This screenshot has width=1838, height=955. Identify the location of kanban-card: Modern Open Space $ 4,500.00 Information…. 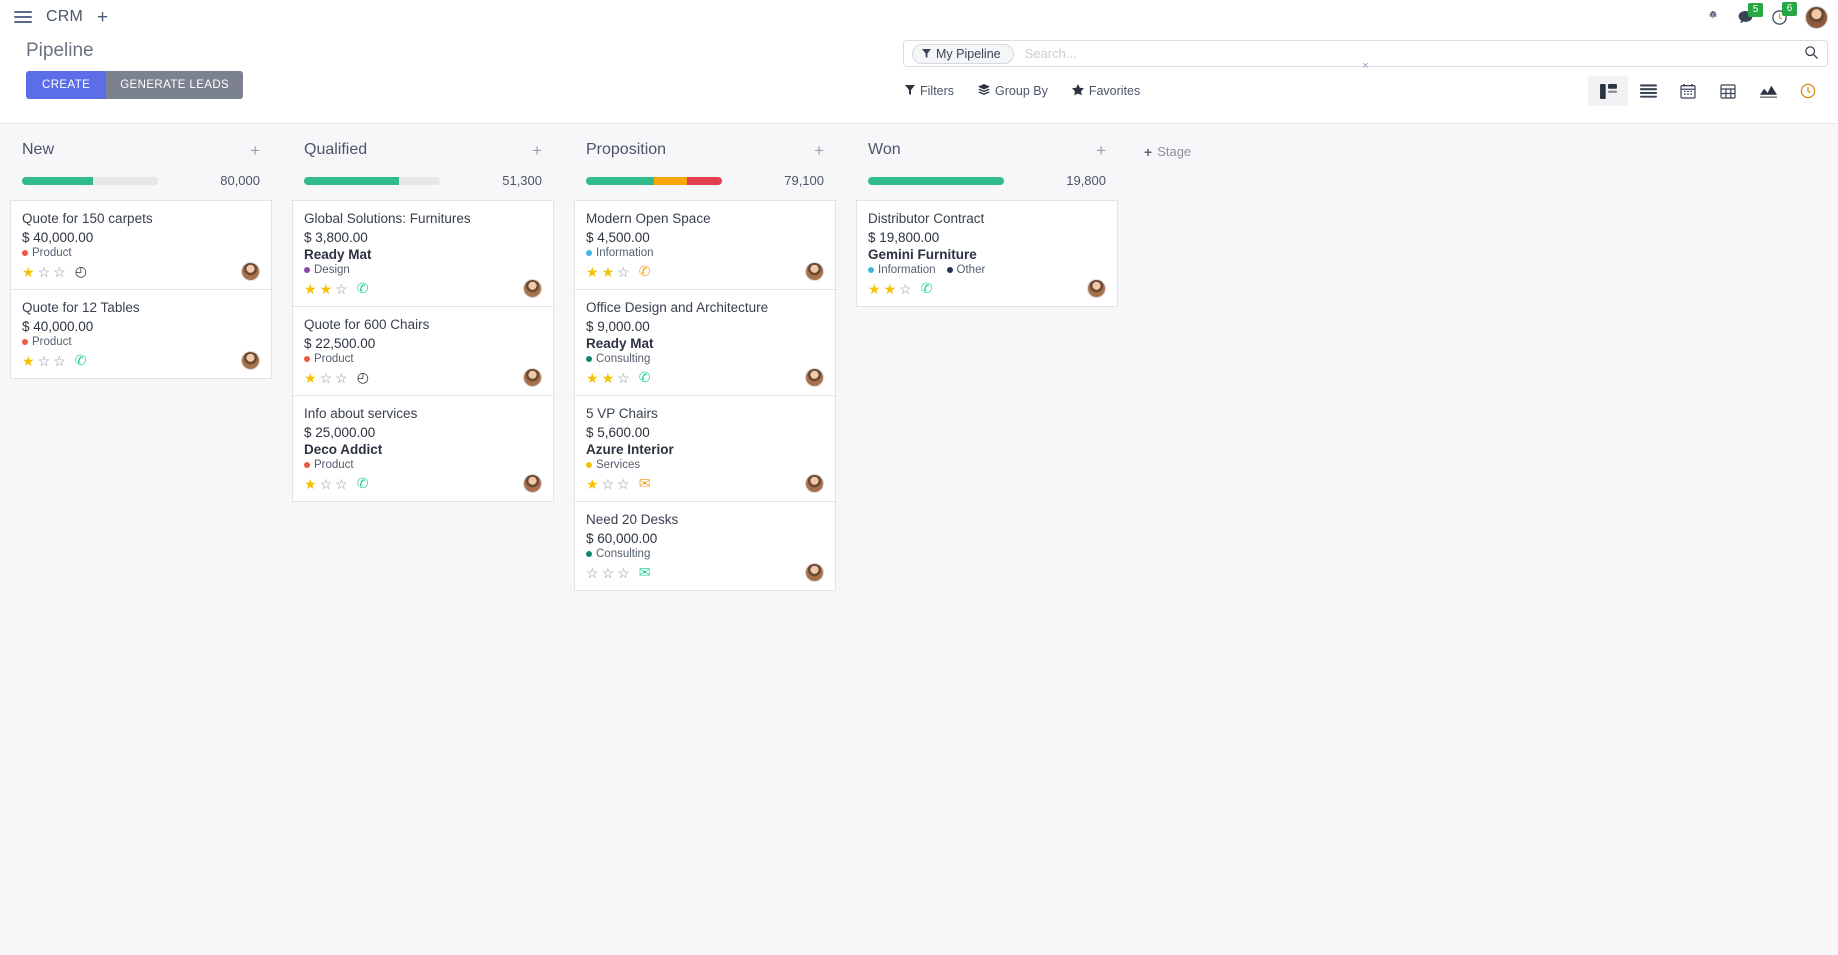
(705, 245).